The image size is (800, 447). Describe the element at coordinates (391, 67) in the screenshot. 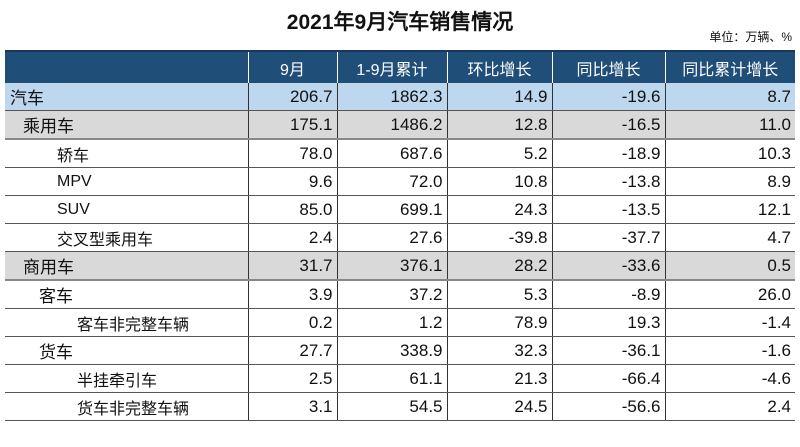

I see `column-header: 1-9月累计` at that location.